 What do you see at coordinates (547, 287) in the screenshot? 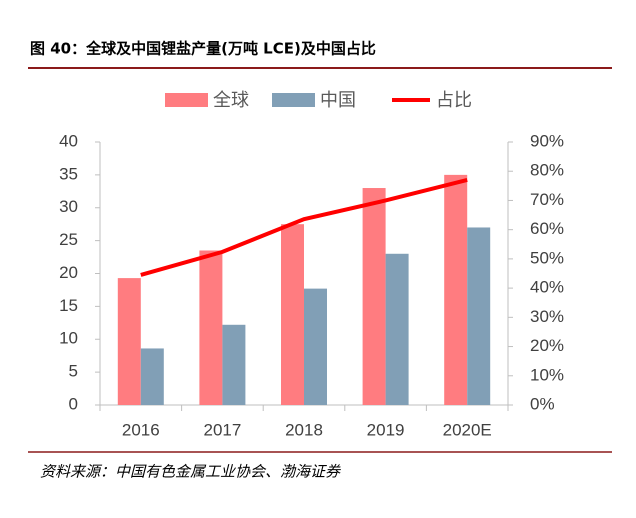
I see `y2-tick-label: 40%` at bounding box center [547, 287].